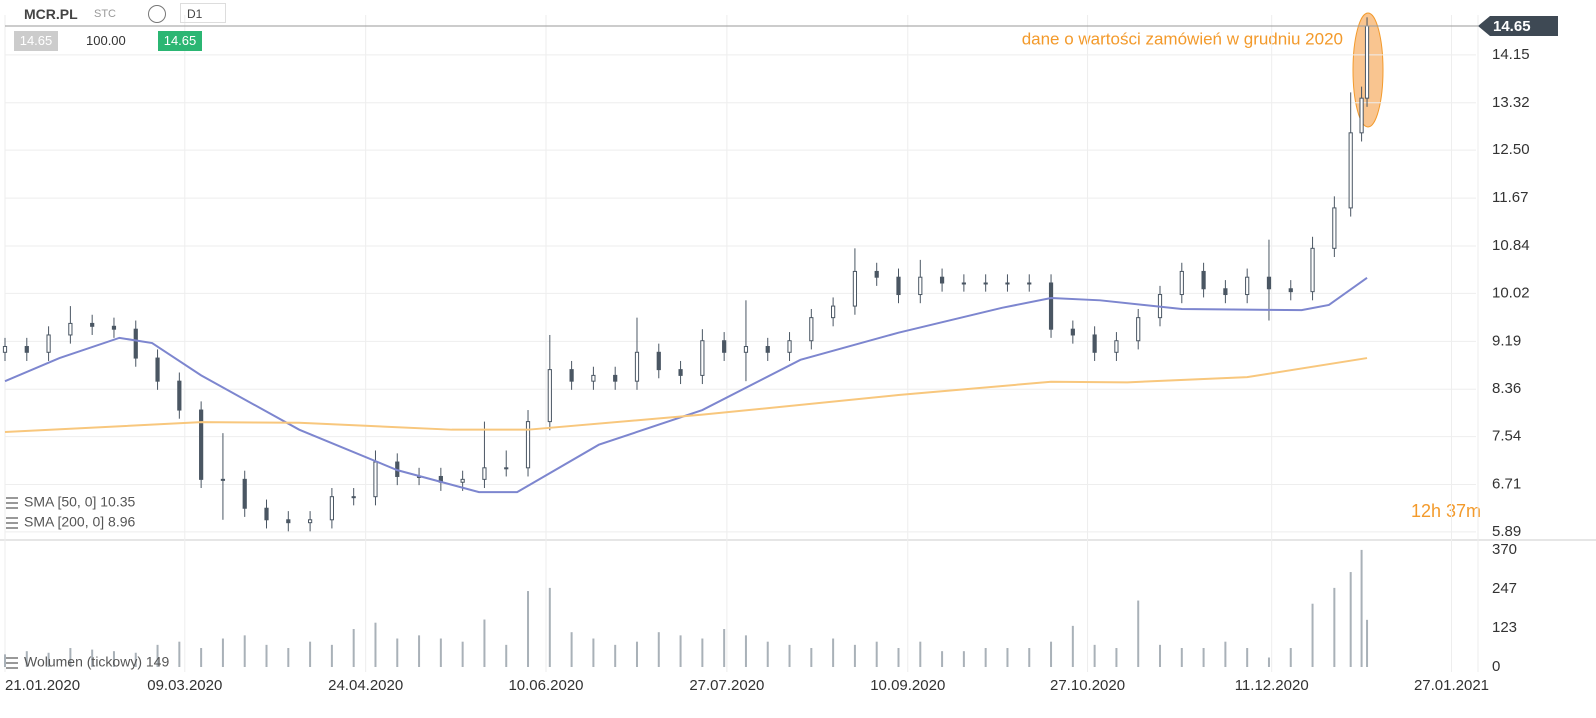 This screenshot has height=718, width=1596. What do you see at coordinates (106, 40) in the screenshot?
I see `lot: 100.00` at bounding box center [106, 40].